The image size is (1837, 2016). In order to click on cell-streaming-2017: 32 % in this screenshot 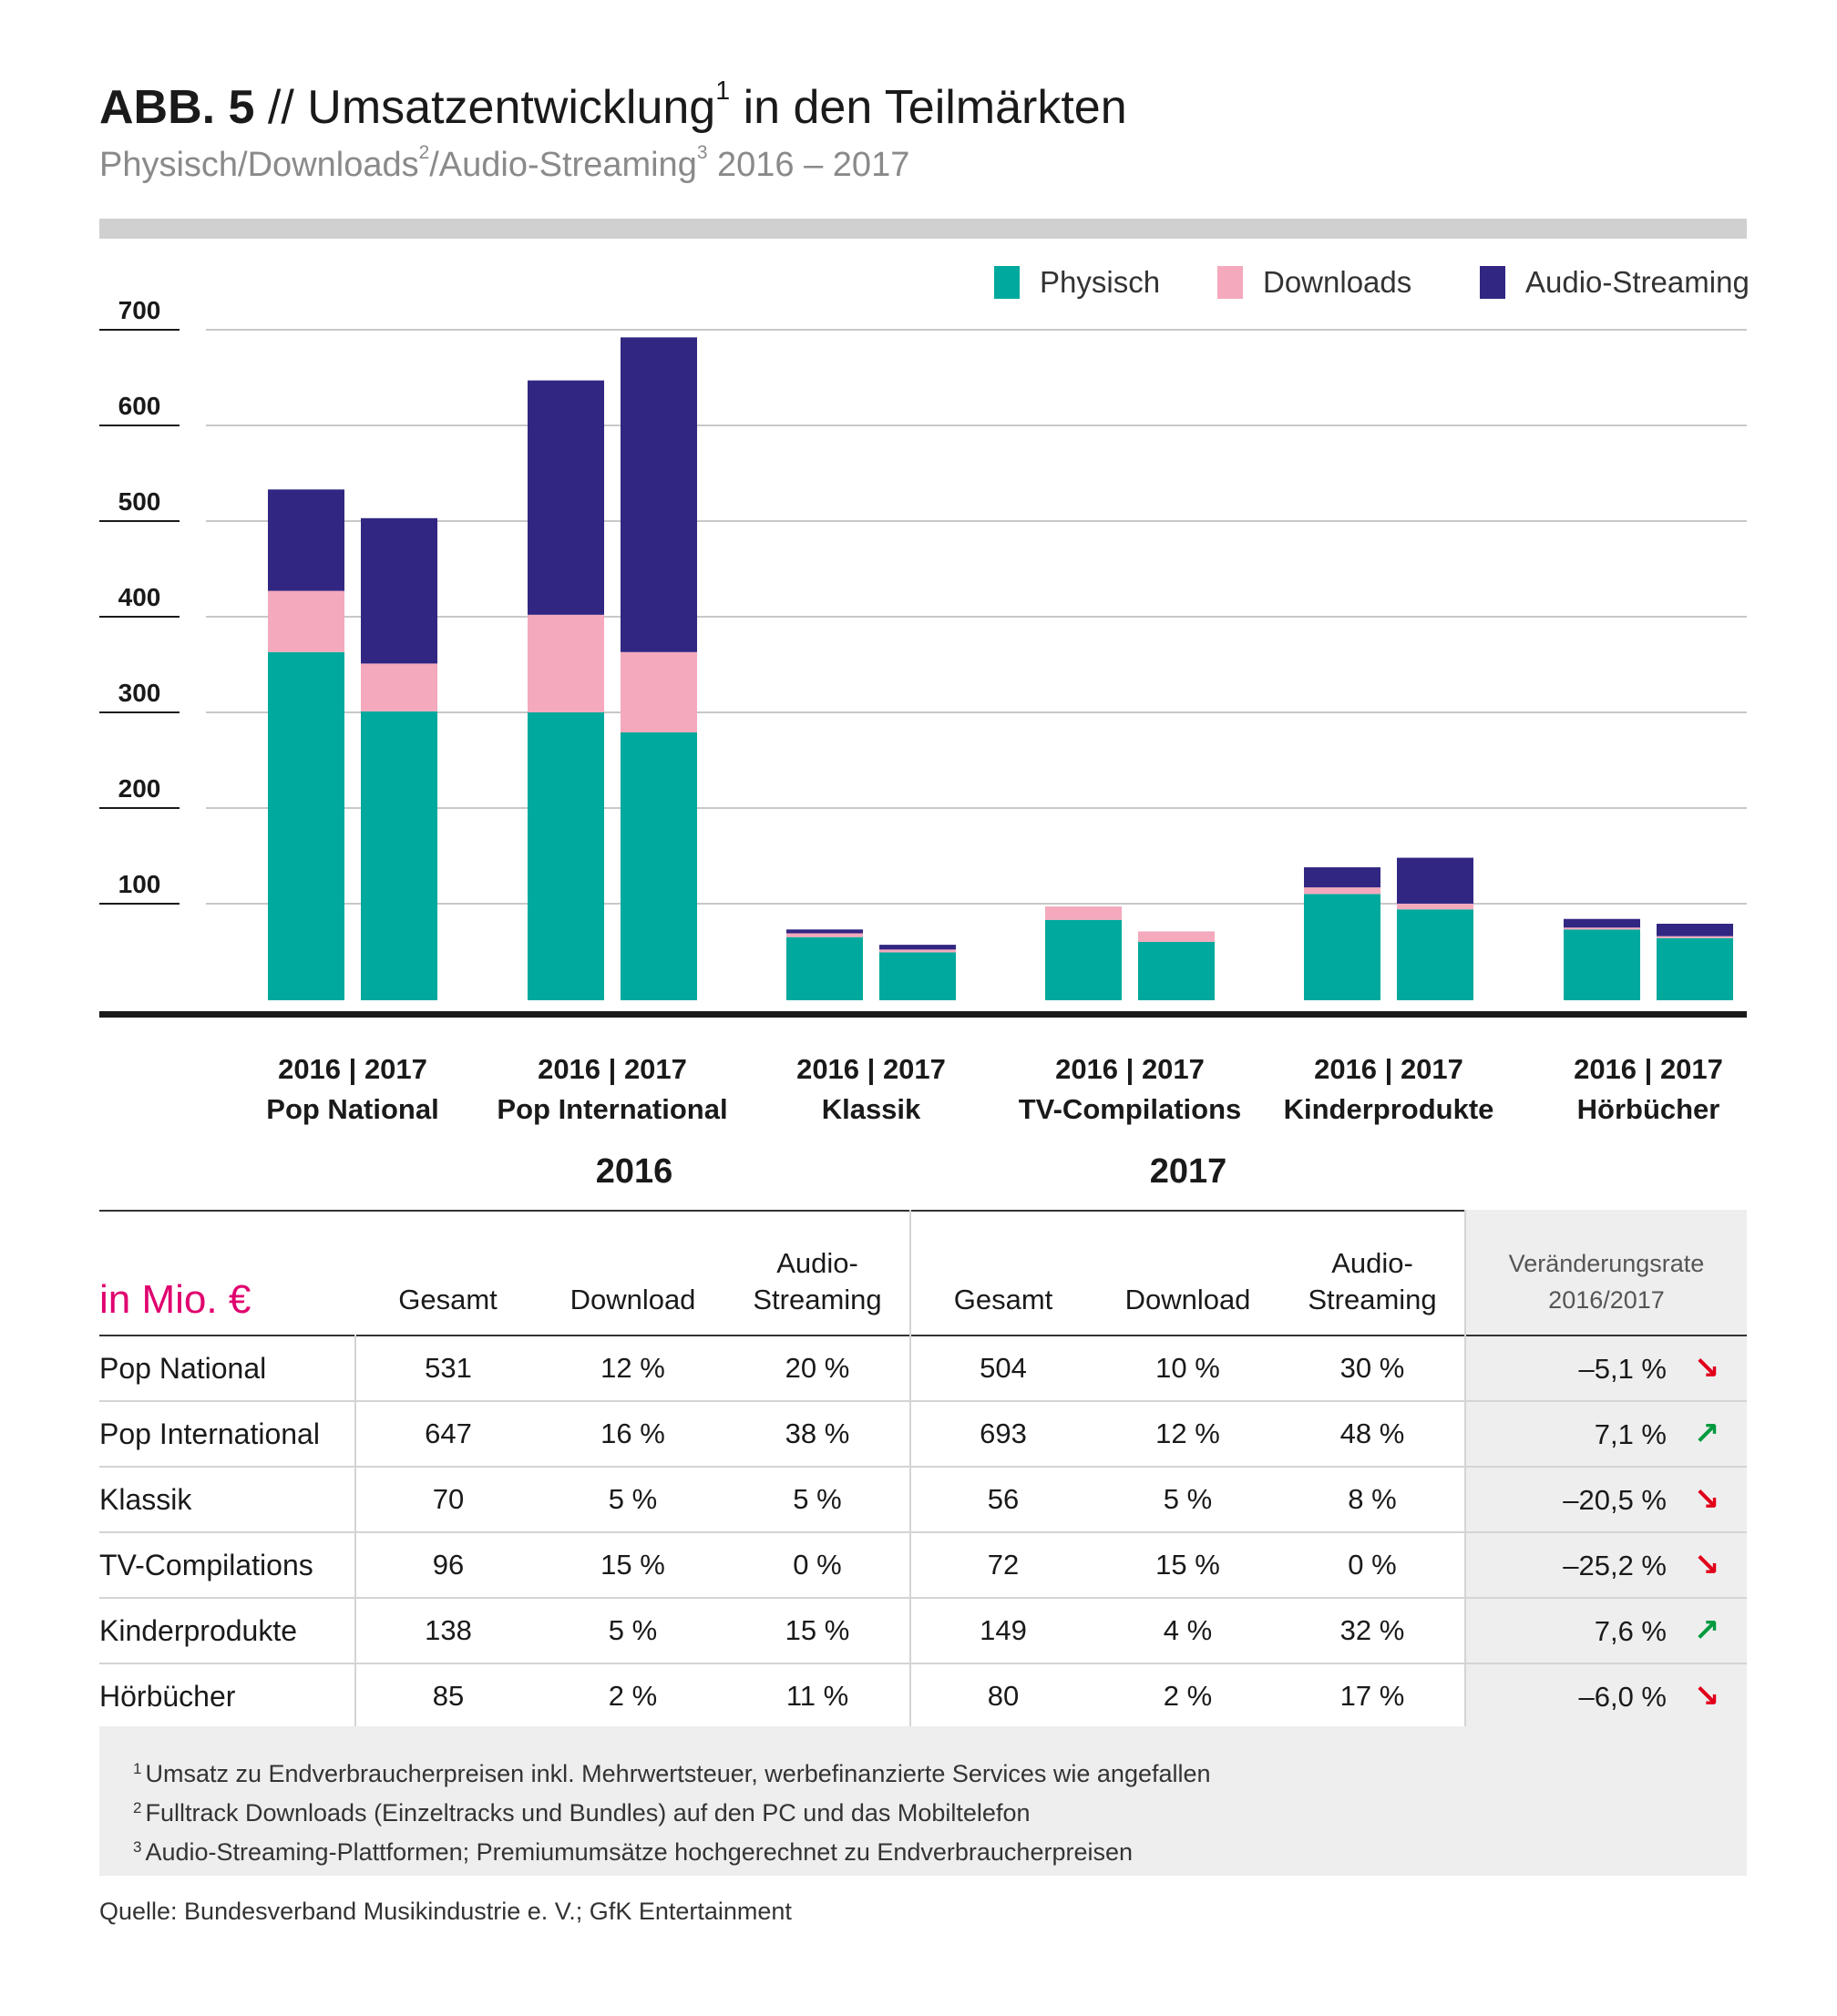, I will do `click(1373, 1631)`.